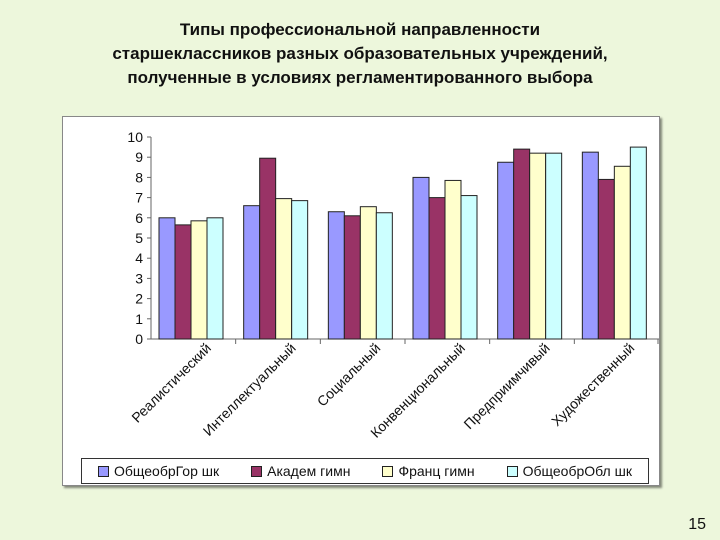  Describe the element at coordinates (139, 299) in the screenshot. I see `y-tick-label: 2` at that location.